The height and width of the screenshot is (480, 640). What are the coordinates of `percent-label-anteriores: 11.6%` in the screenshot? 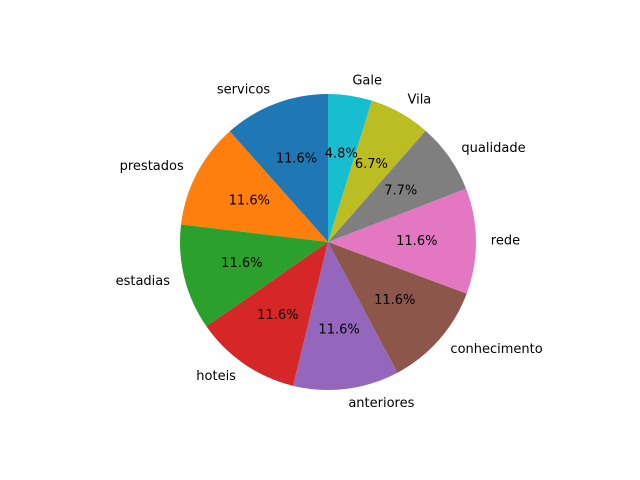 It's located at (338, 330).